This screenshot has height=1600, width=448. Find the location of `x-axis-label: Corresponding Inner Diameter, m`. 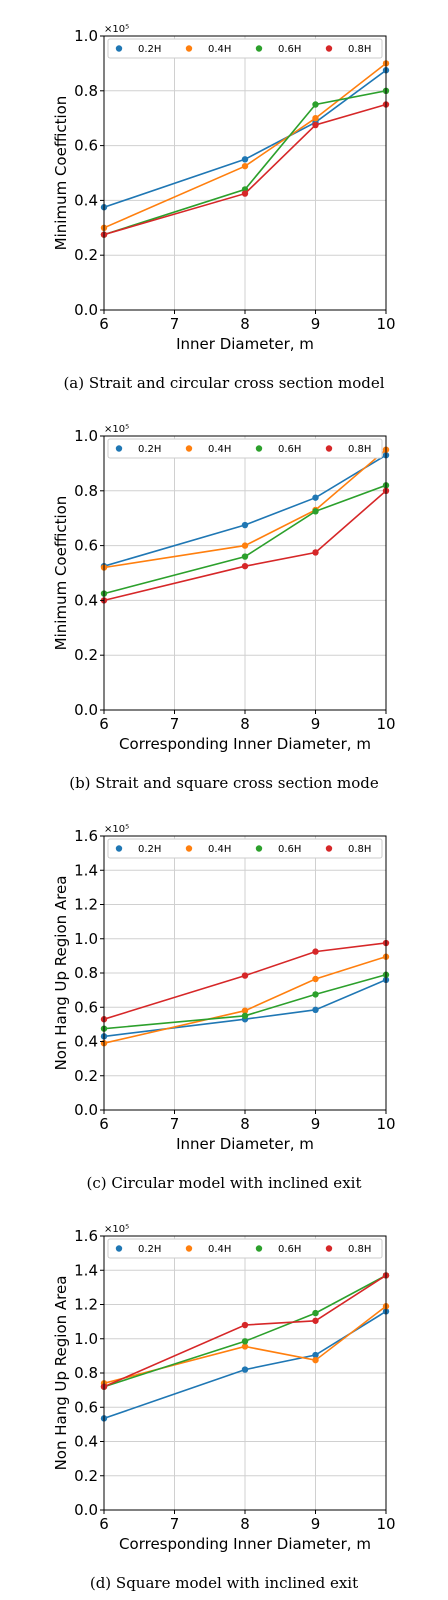

x-axis-label: Corresponding Inner Diameter, m is located at coordinates (245, 744).